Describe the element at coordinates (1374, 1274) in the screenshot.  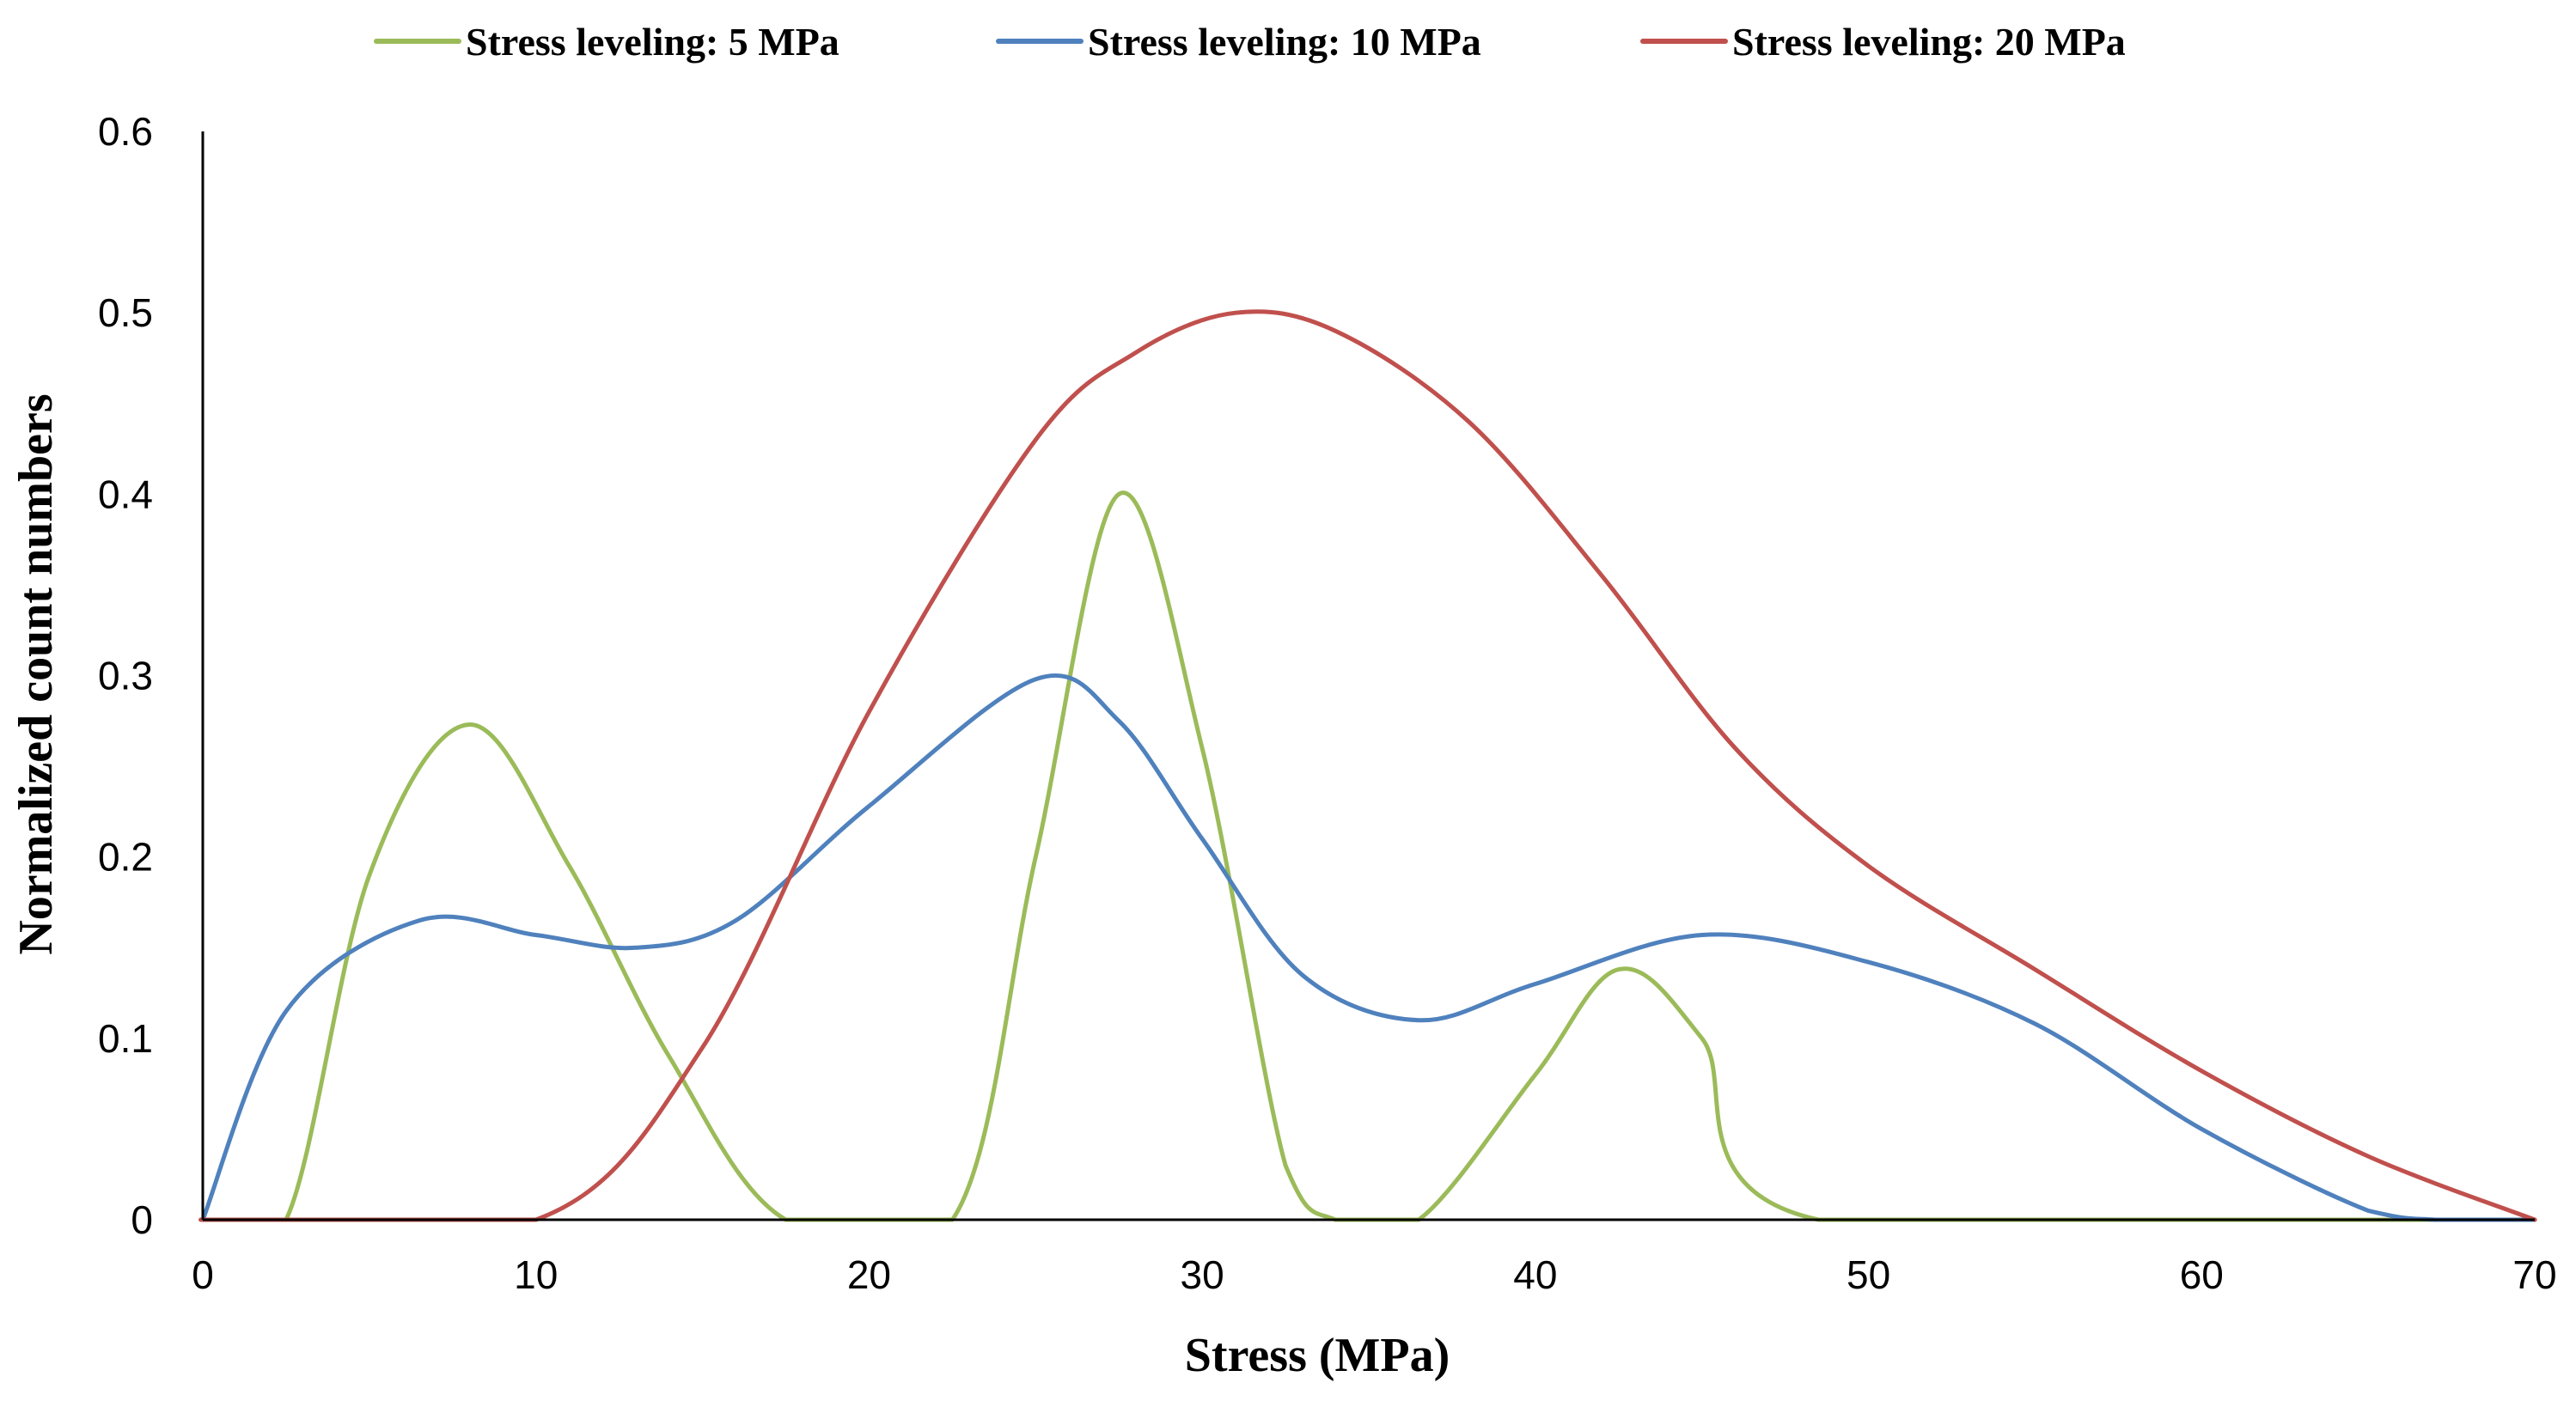
I see `x-axis-ticks: 0 10 20 30 40 50 60 70` at that location.